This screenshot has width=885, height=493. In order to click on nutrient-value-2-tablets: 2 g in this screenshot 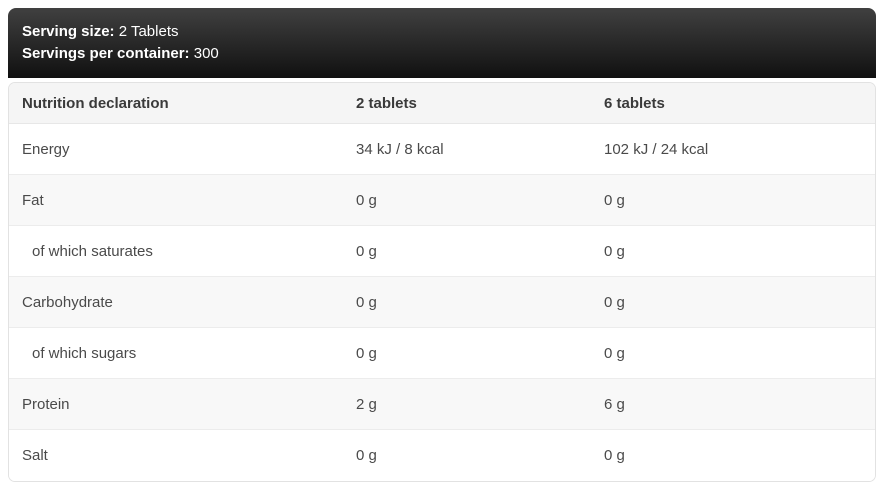, I will do `click(366, 404)`.